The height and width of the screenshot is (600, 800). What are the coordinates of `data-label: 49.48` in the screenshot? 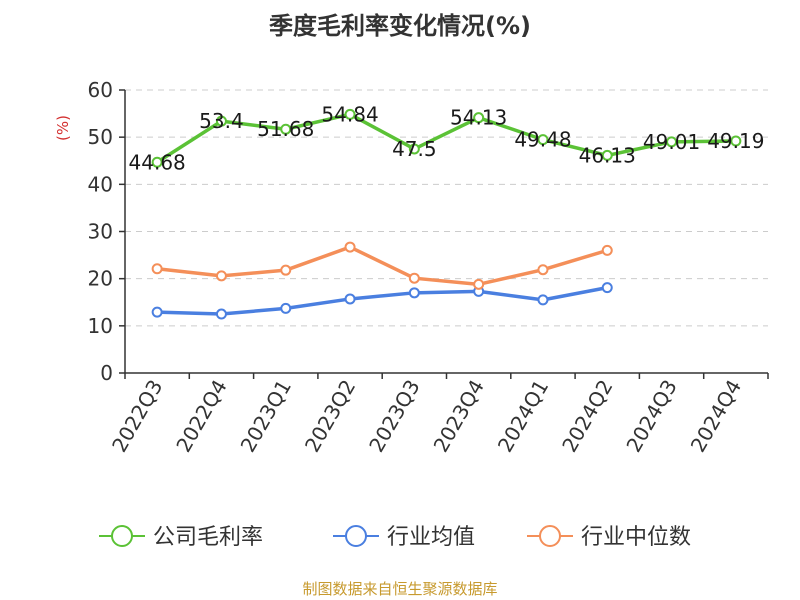 It's located at (542, 140).